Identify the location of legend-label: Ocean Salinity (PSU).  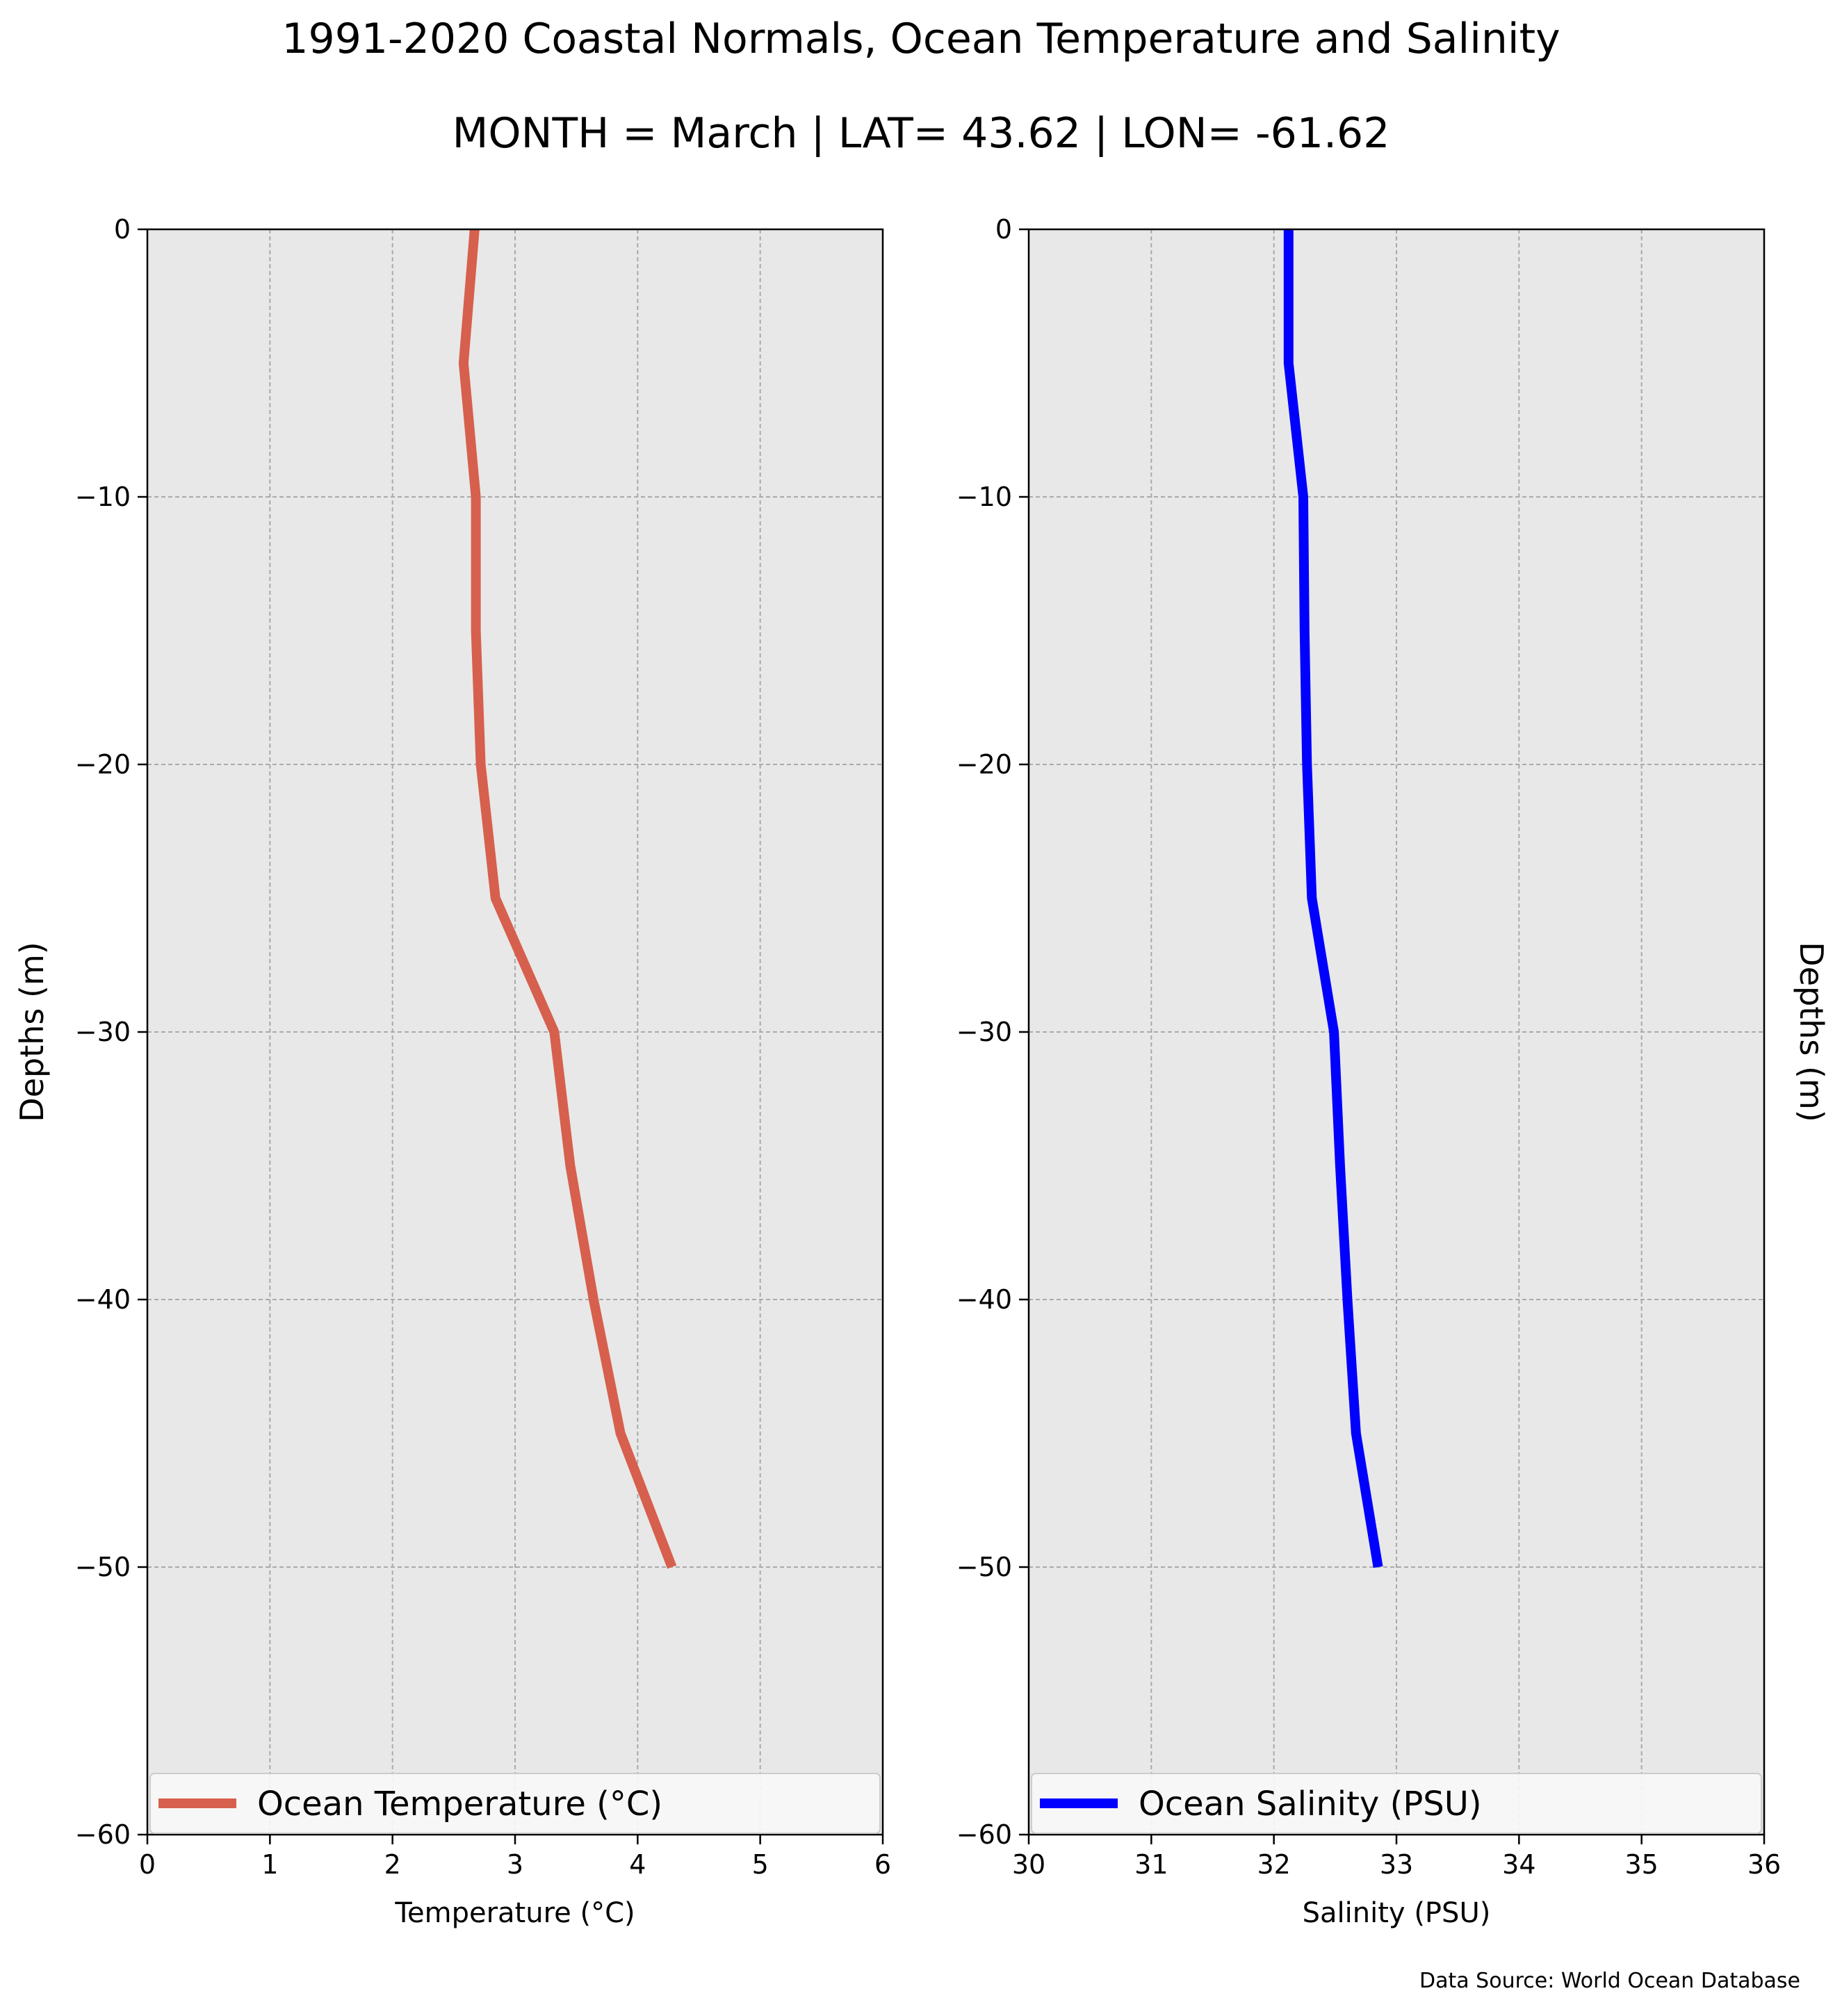
(1310, 1805).